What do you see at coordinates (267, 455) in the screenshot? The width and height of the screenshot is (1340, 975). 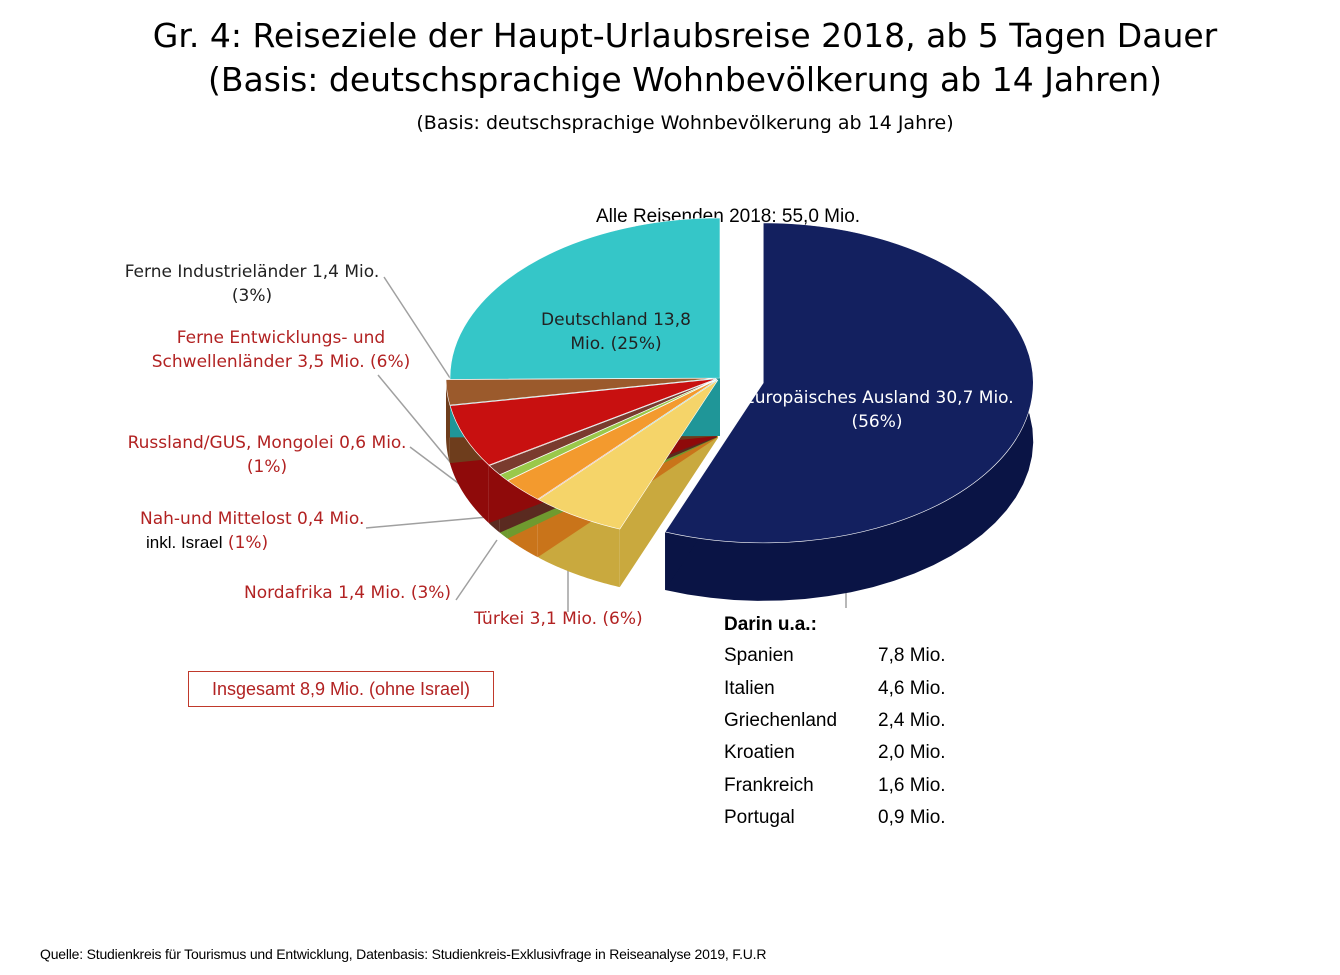 I see `label-russland: Russland/GUS, Mongolei 0,6 Mio. (1%)` at bounding box center [267, 455].